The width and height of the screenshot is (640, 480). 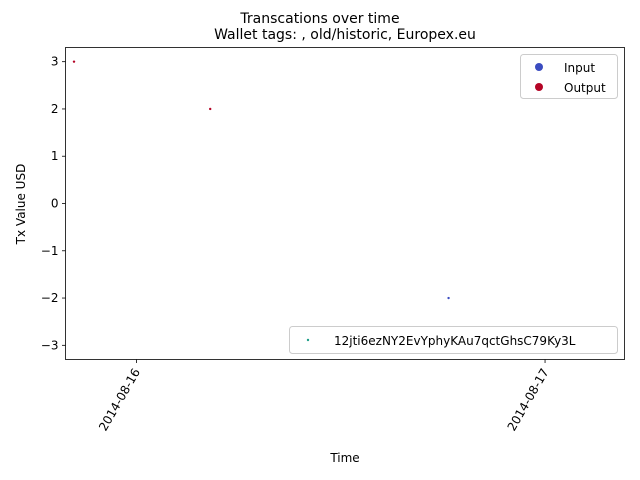 What do you see at coordinates (539, 87) in the screenshot?
I see `legend-marker-output` at bounding box center [539, 87].